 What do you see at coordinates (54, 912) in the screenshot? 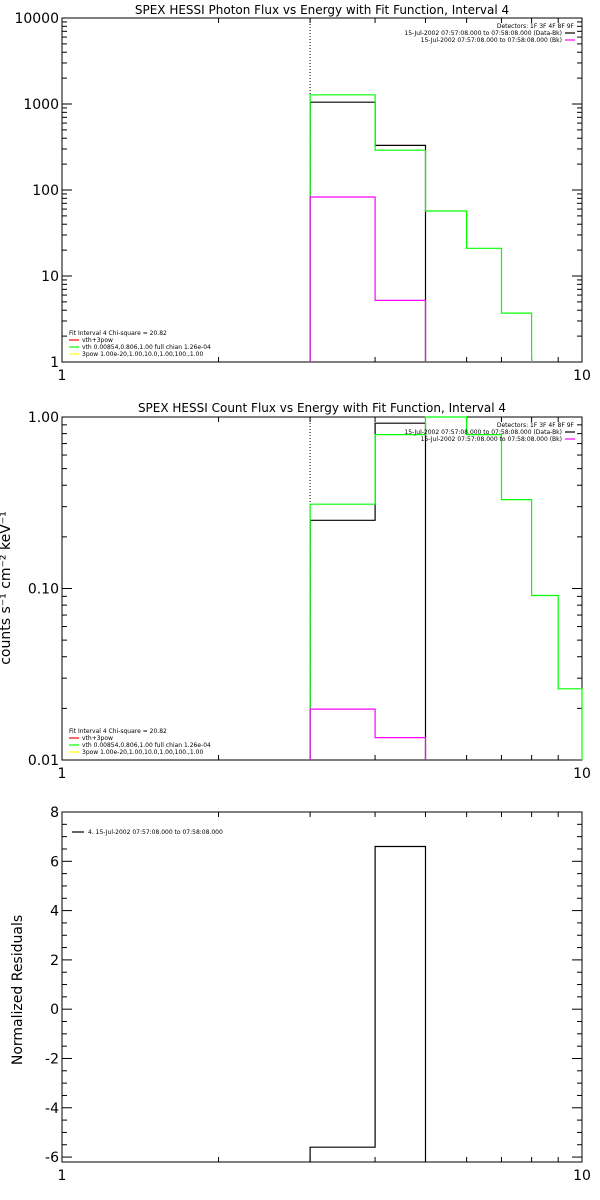
I see `residuals-y-tick-label: 4` at bounding box center [54, 912].